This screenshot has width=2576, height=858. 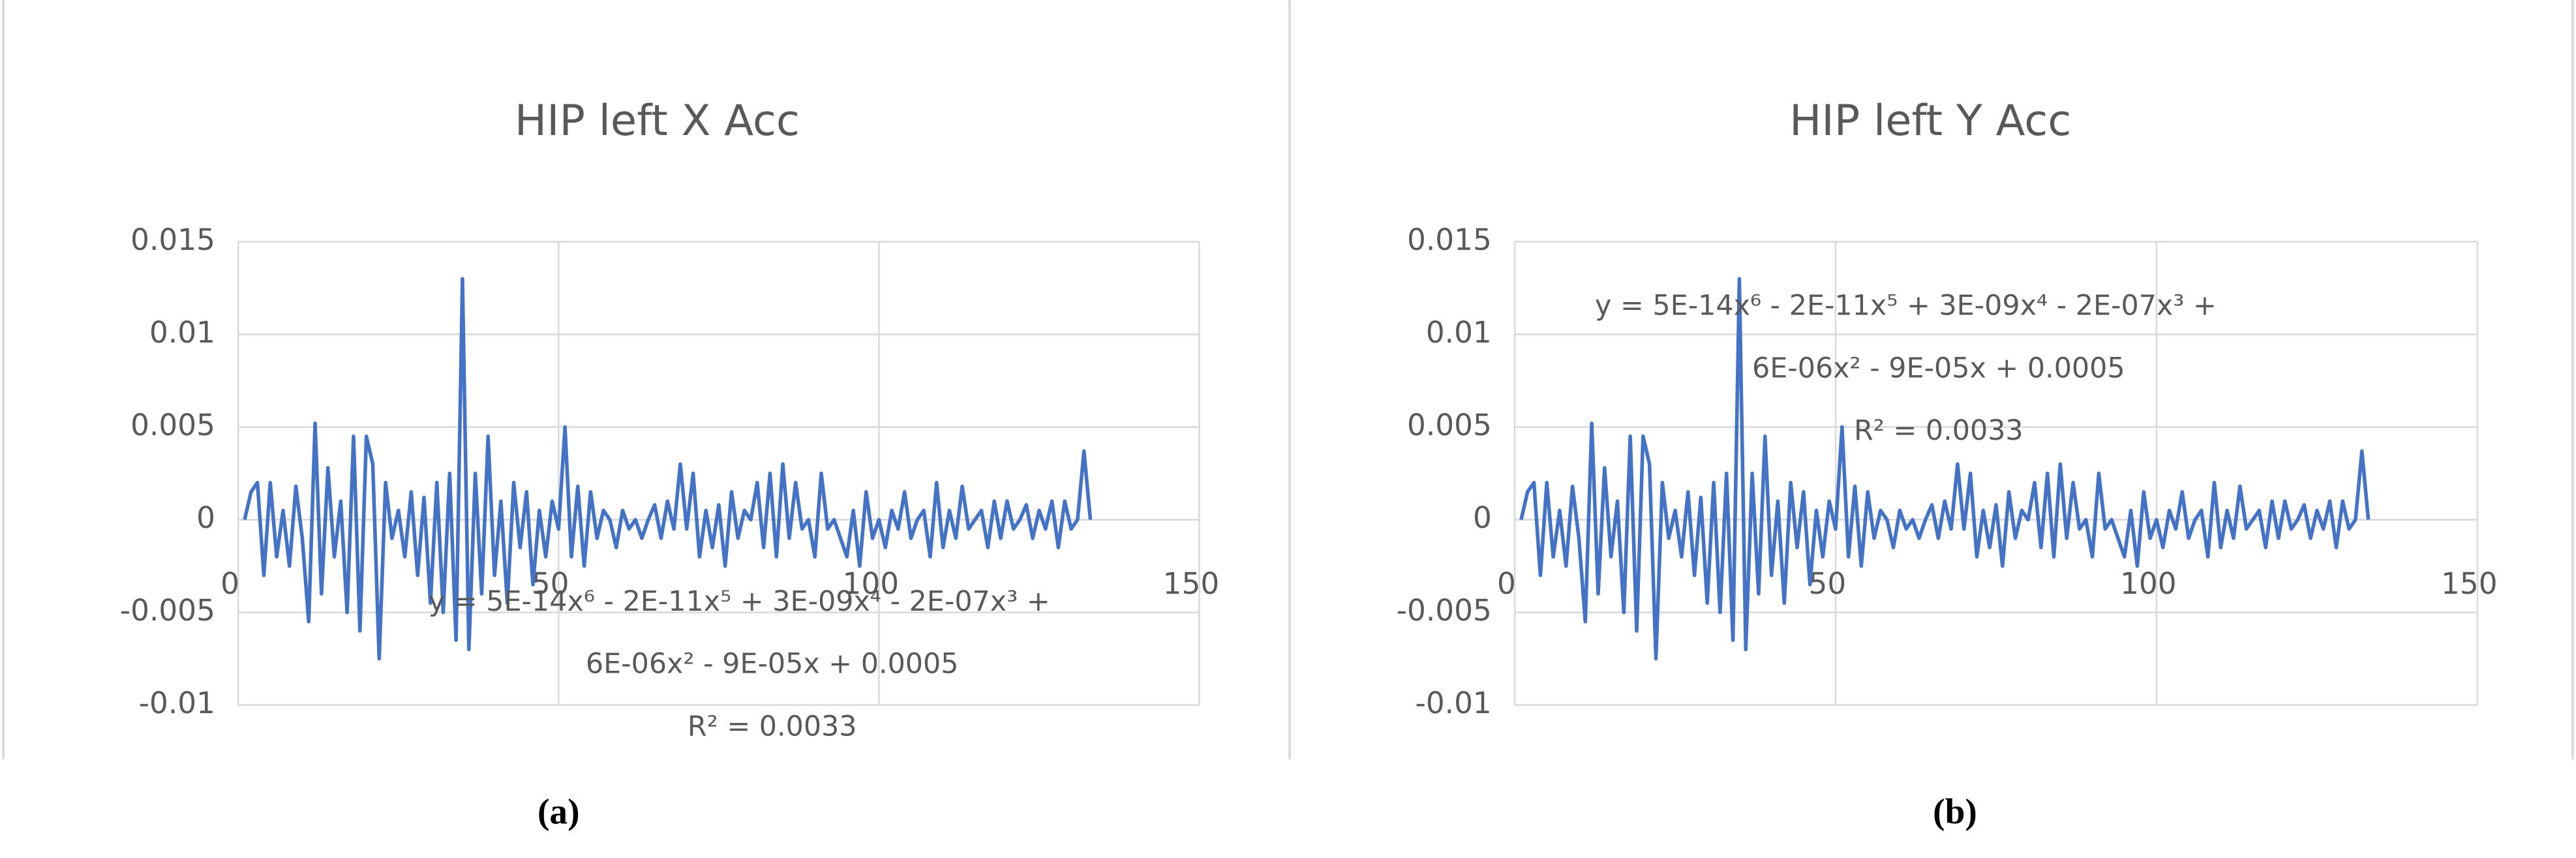 I want to click on caption: (b), so click(x=1955, y=811).